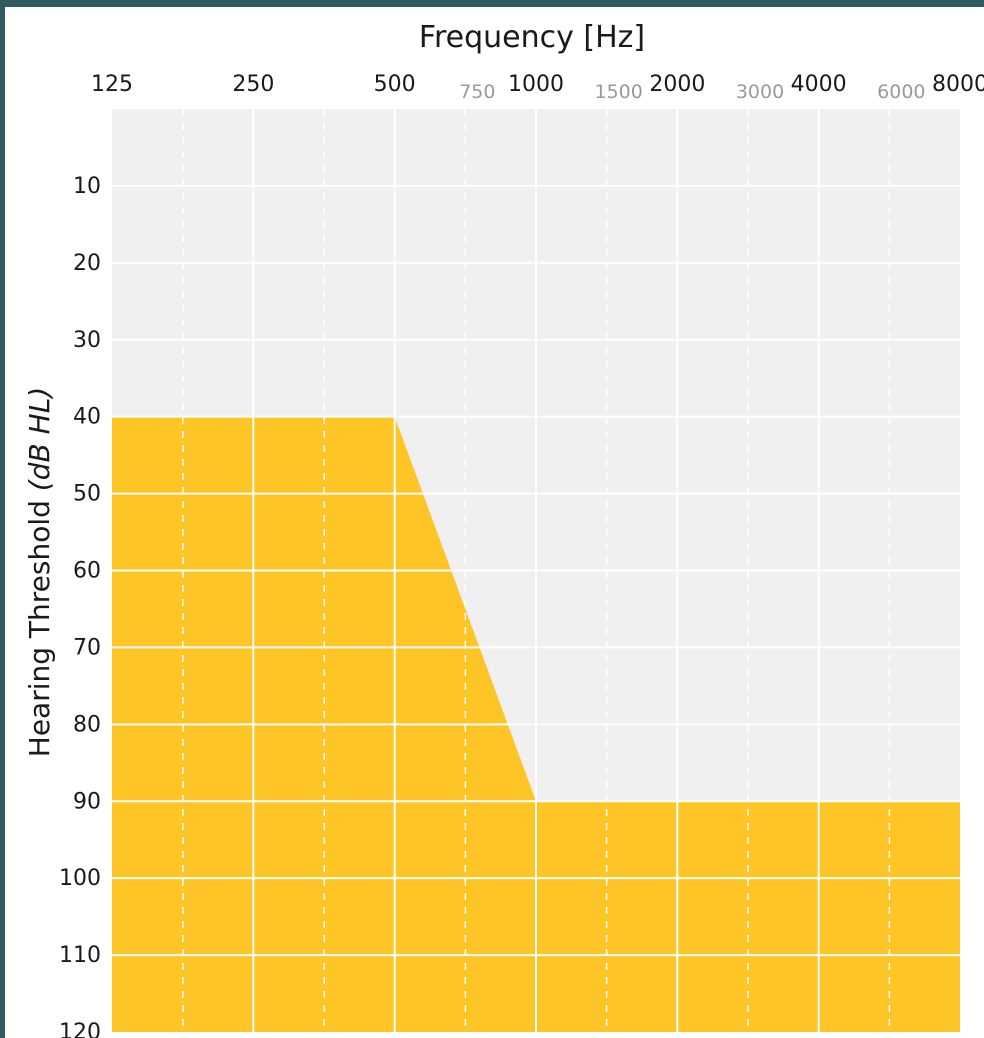 The image size is (984, 1038). What do you see at coordinates (536, 84) in the screenshot?
I see `x-tick-label: 1000` at bounding box center [536, 84].